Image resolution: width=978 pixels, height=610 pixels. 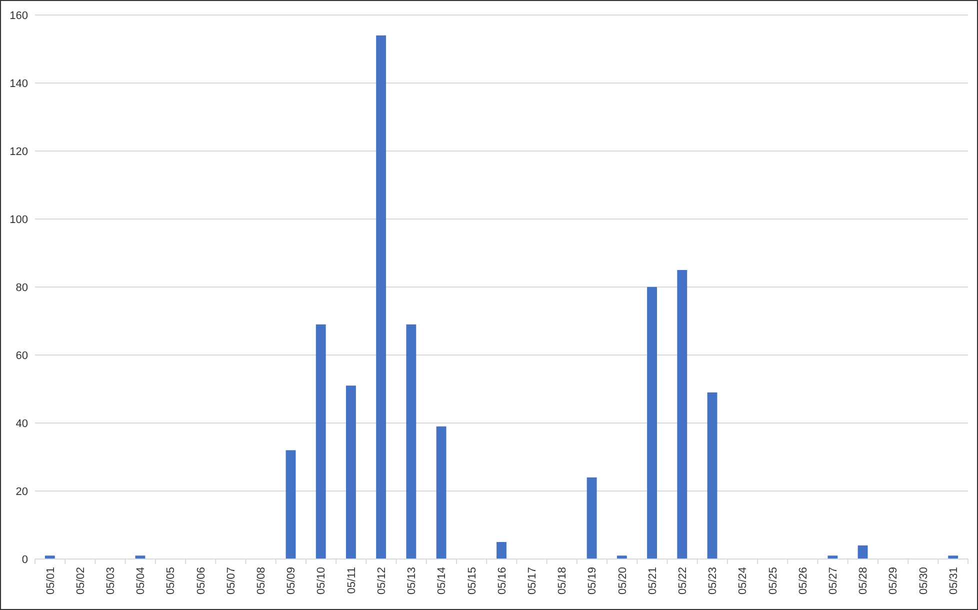 What do you see at coordinates (352, 580) in the screenshot?
I see `x-tick-label: 05/11` at bounding box center [352, 580].